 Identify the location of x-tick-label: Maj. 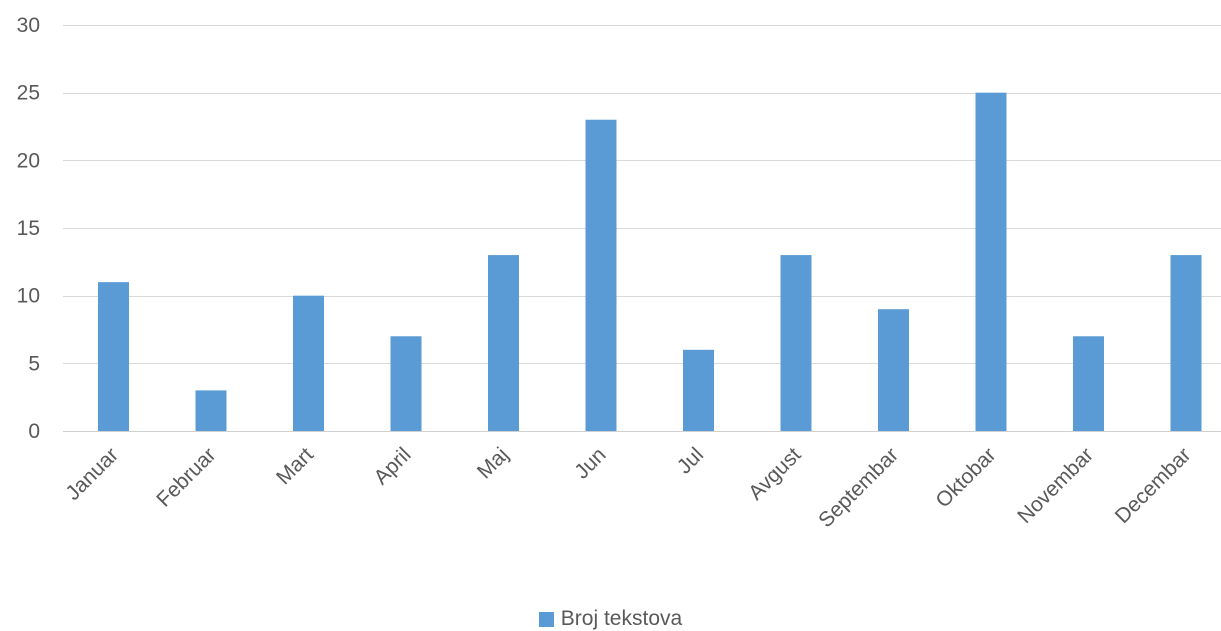
(493, 463).